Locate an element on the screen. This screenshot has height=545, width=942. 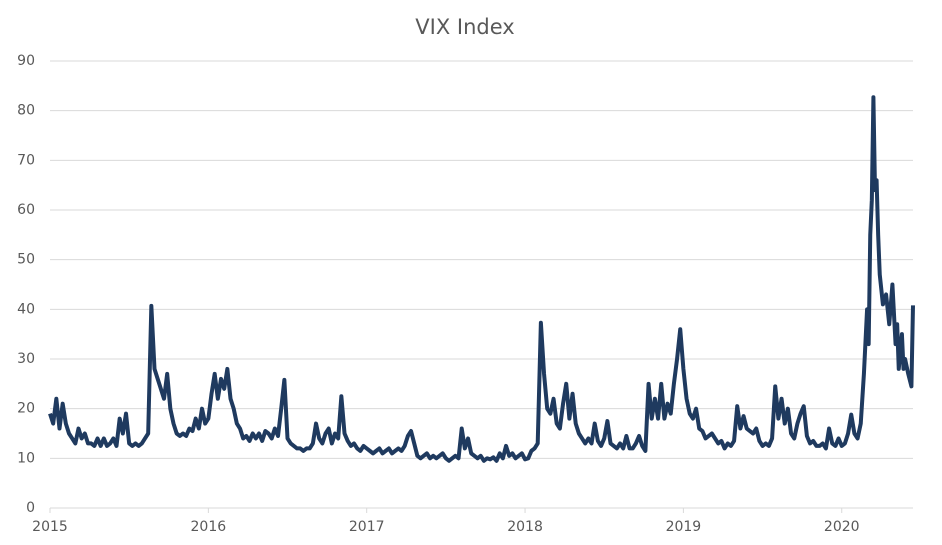
x-tick-label: 2017 is located at coordinates (367, 527).